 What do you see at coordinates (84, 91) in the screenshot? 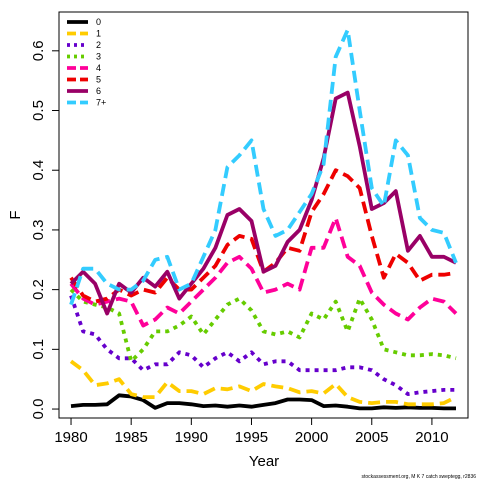
I see `legend-item-age-6: 6` at bounding box center [84, 91].